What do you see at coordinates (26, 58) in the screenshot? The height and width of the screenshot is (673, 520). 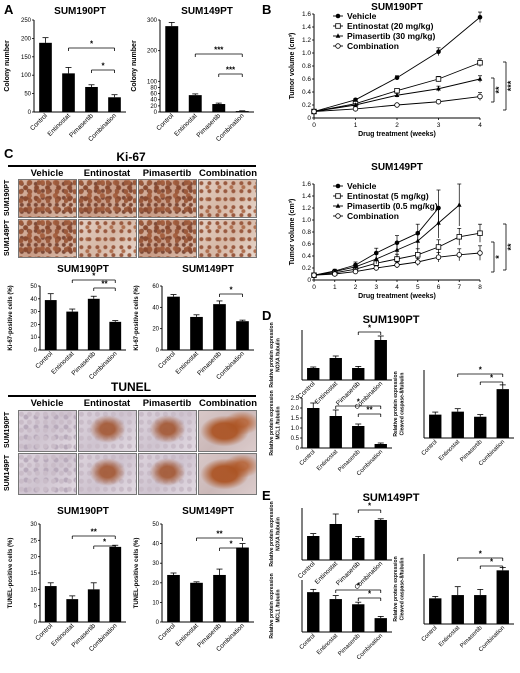 I see `y-tick-label: 150` at bounding box center [26, 58].